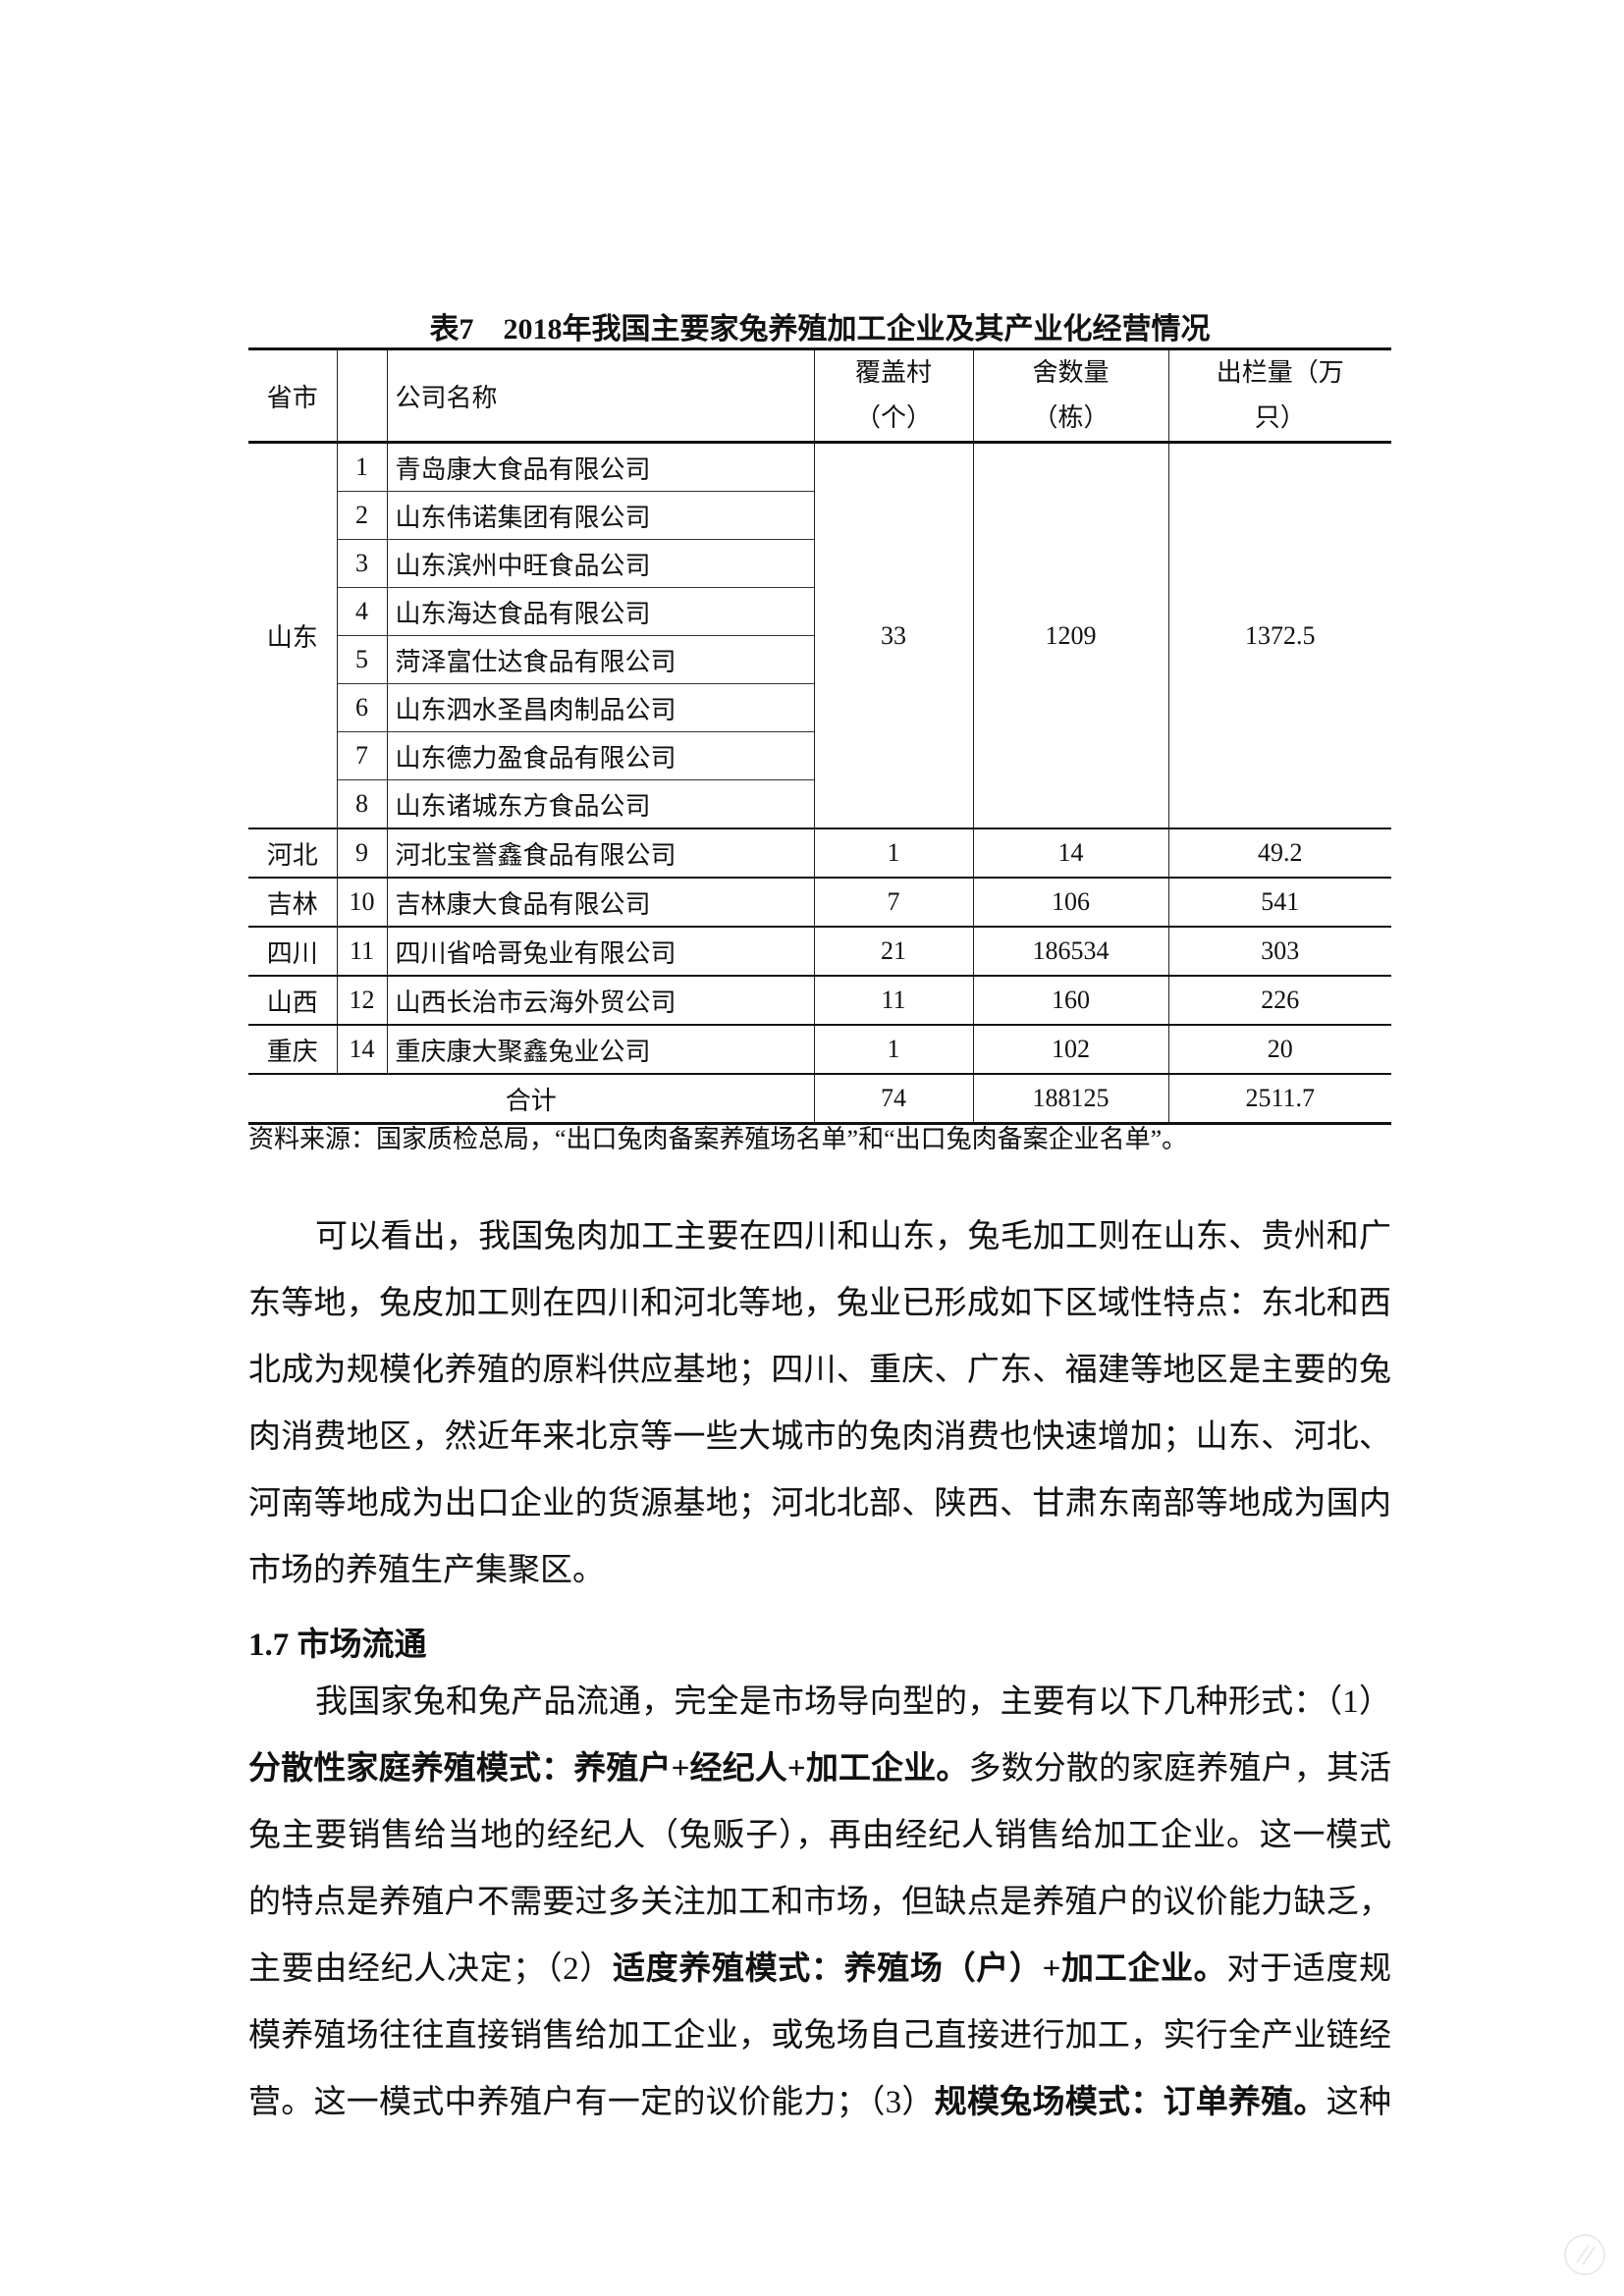 The height and width of the screenshot is (2296, 1624). What do you see at coordinates (600, 804) in the screenshot?
I see `company-name-cell: 山东诸城东方食品公司` at bounding box center [600, 804].